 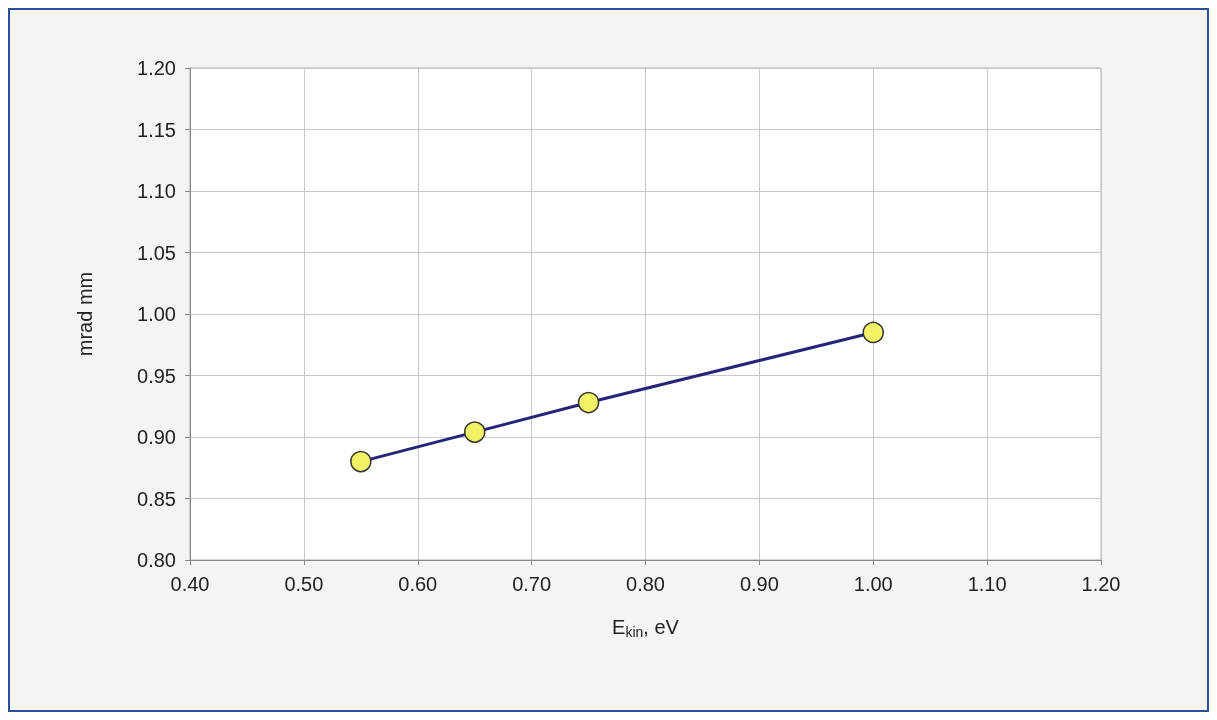 What do you see at coordinates (156, 129) in the screenshot?
I see `y-tick-label: 1.15` at bounding box center [156, 129].